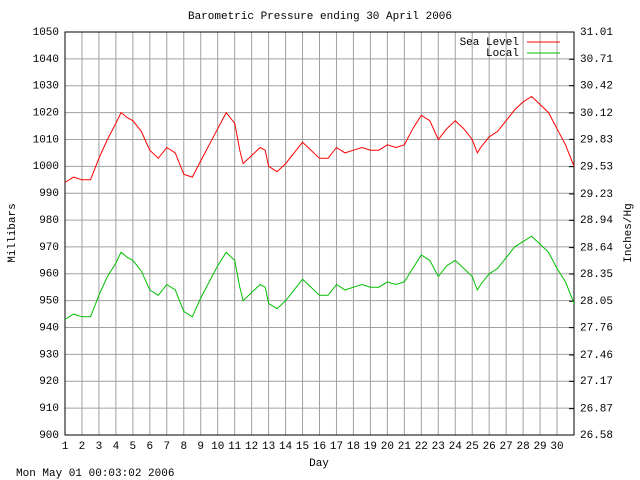  I want to click on x-tick-label: 14, so click(286, 447).